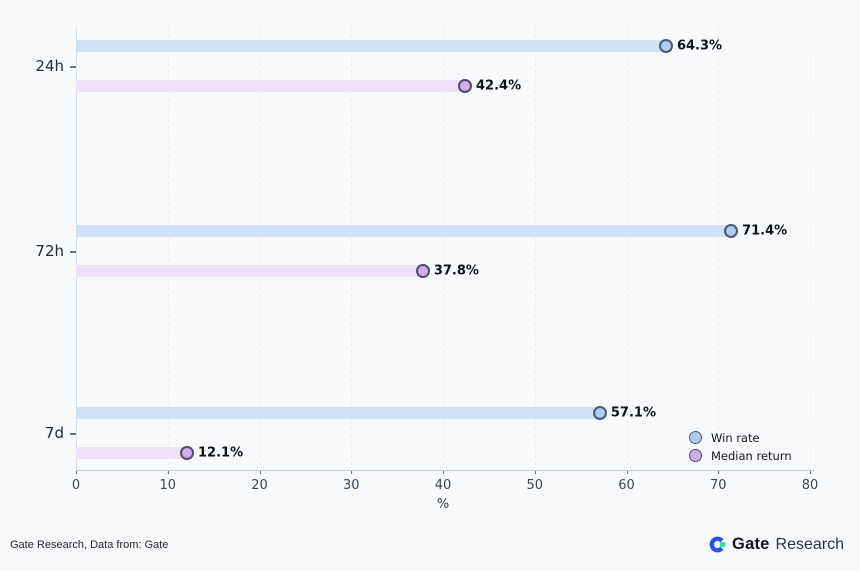  What do you see at coordinates (718, 485) in the screenshot?
I see `x-axis-tick-label: 70` at bounding box center [718, 485].